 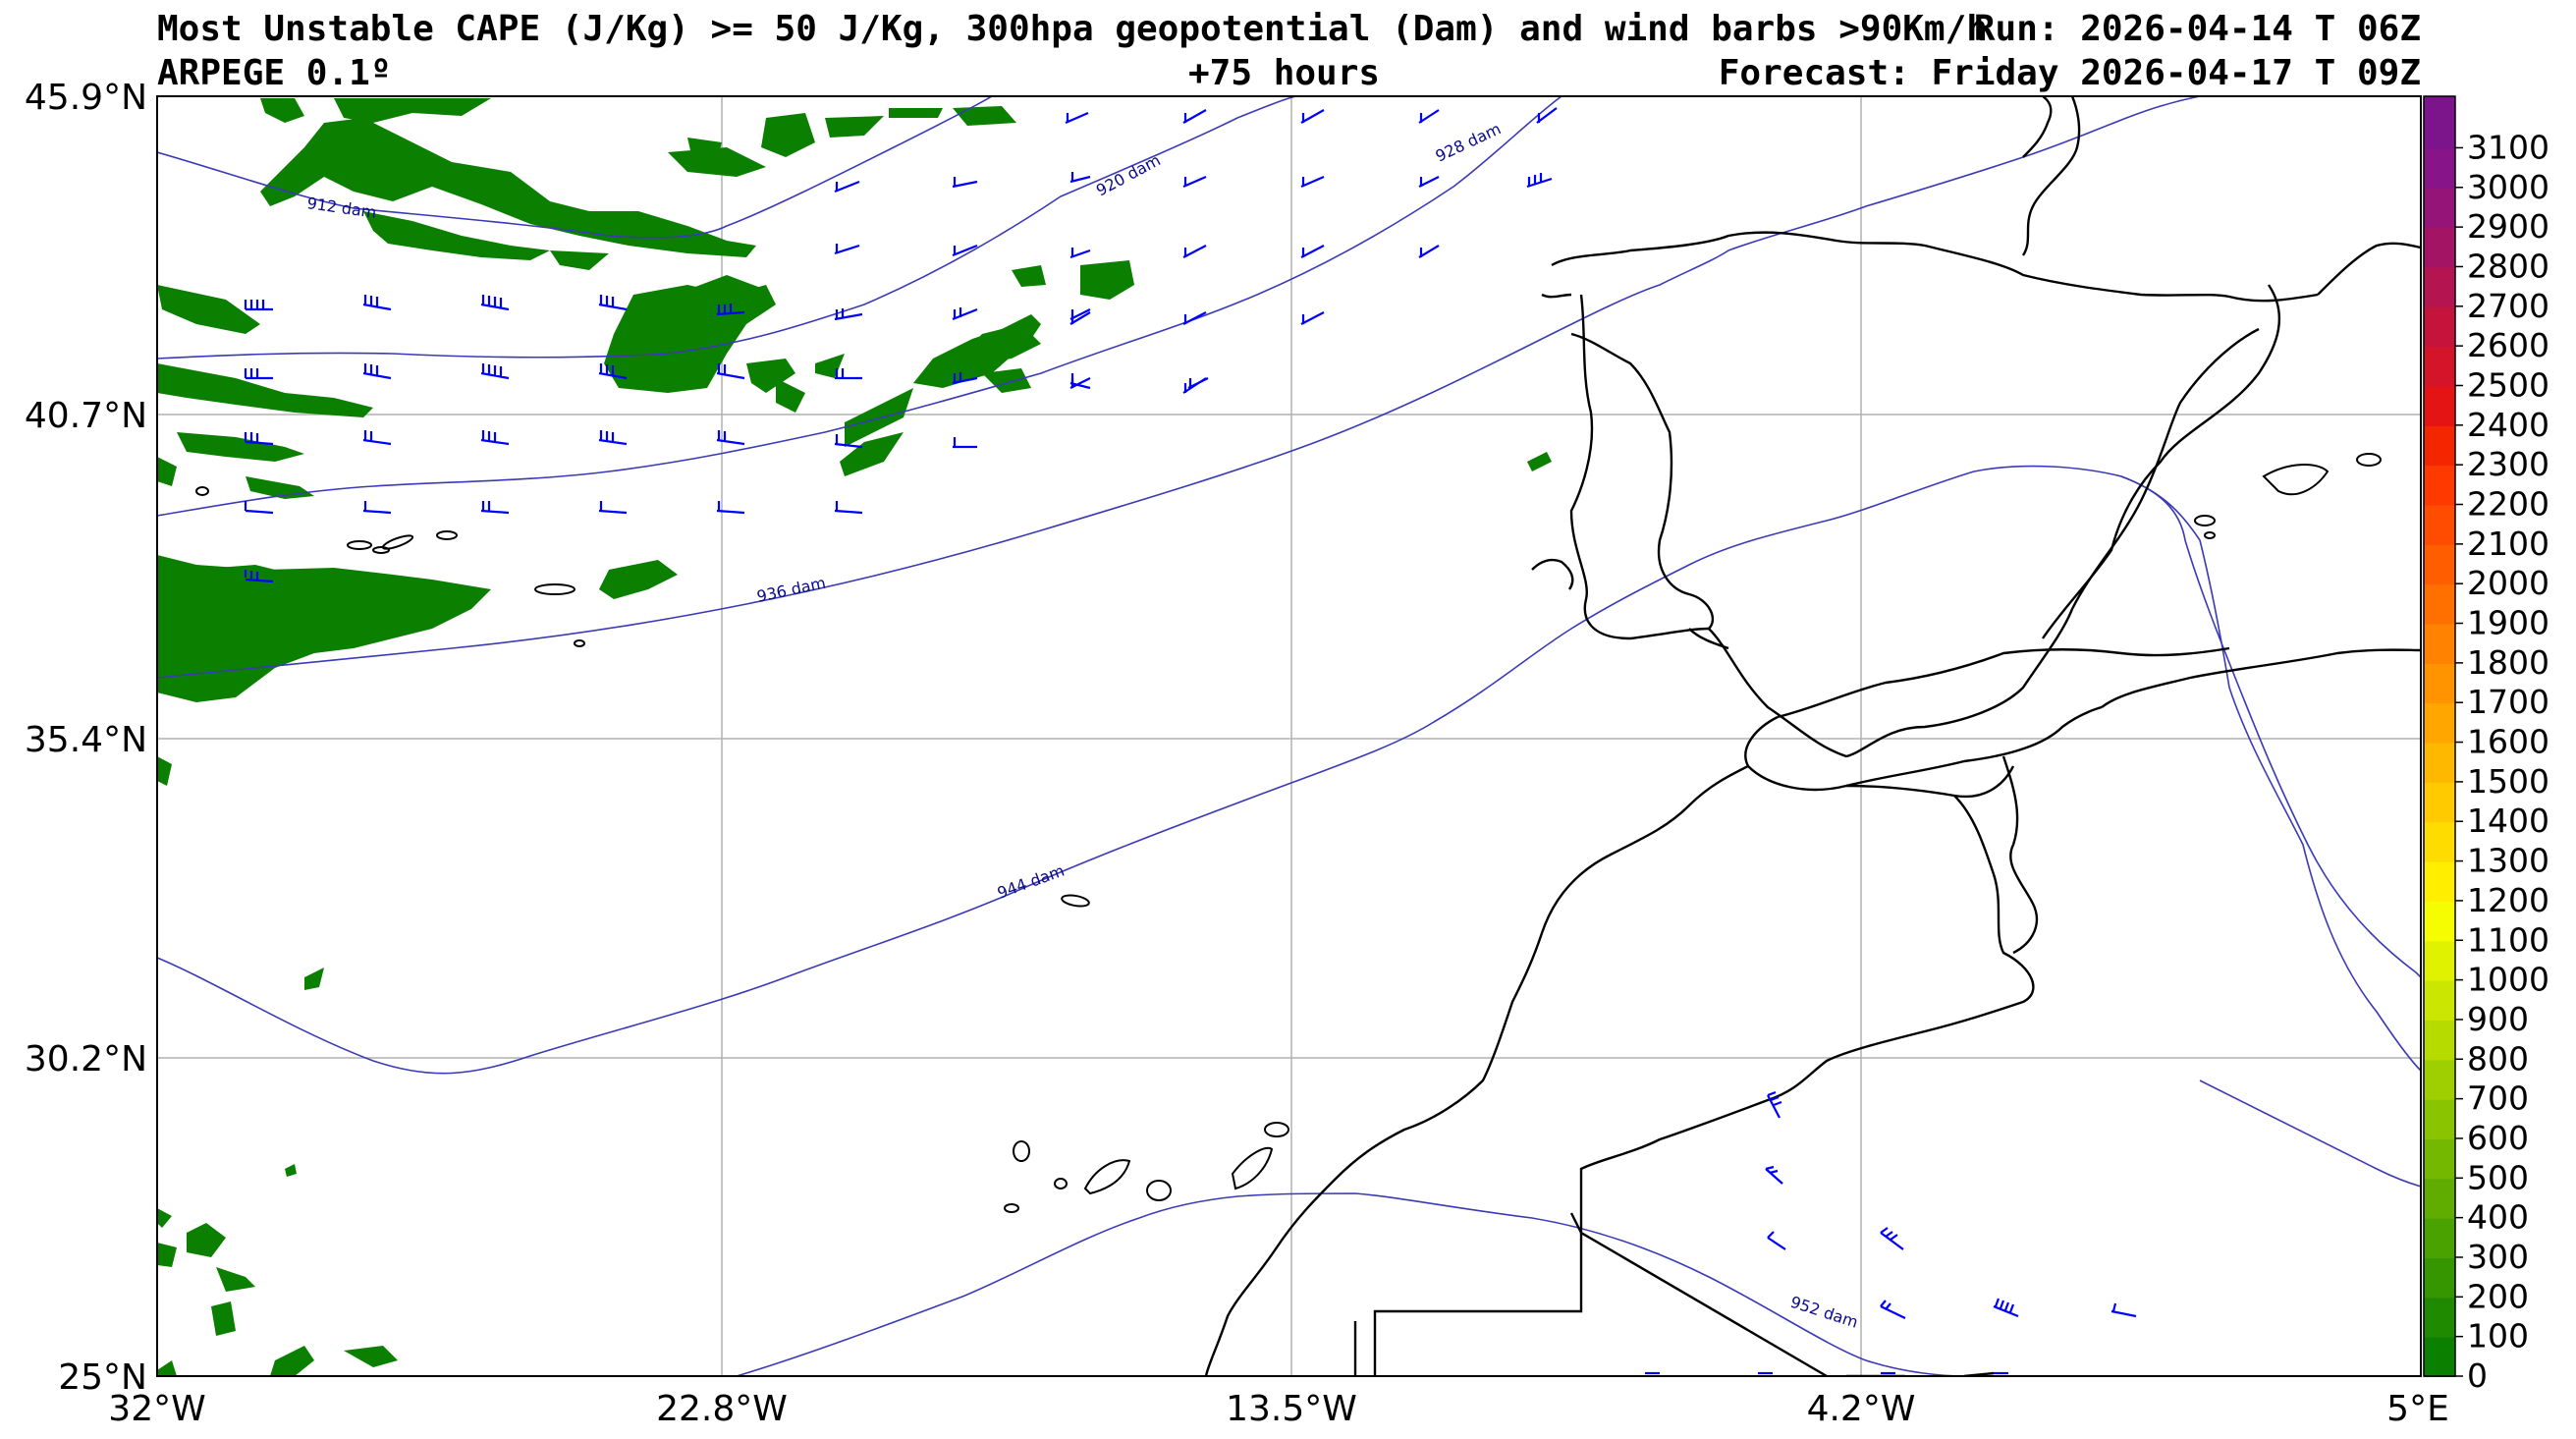 I want to click on contour-label: 920 dam, so click(x=1128, y=174).